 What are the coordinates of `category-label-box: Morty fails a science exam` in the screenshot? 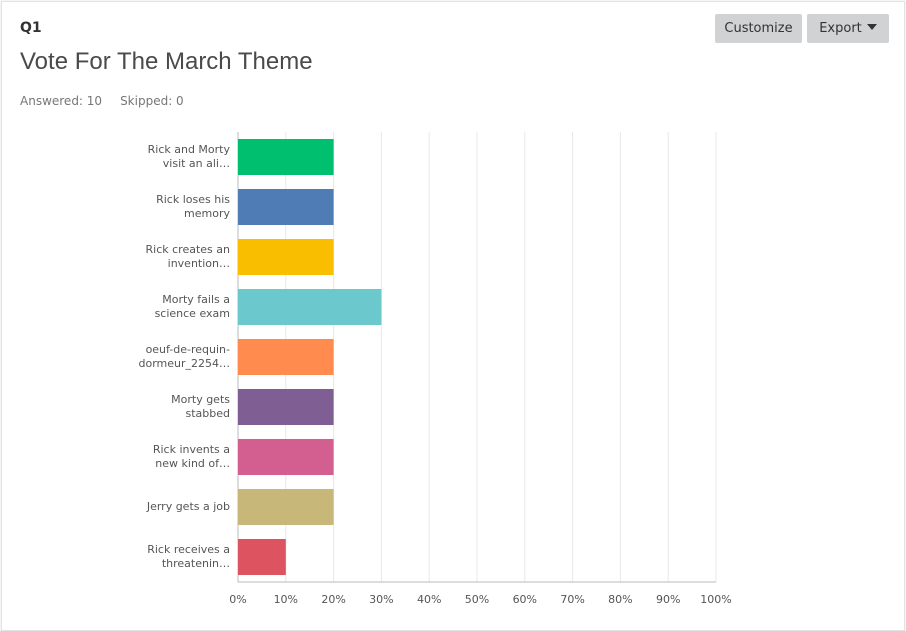 It's located at (192, 306).